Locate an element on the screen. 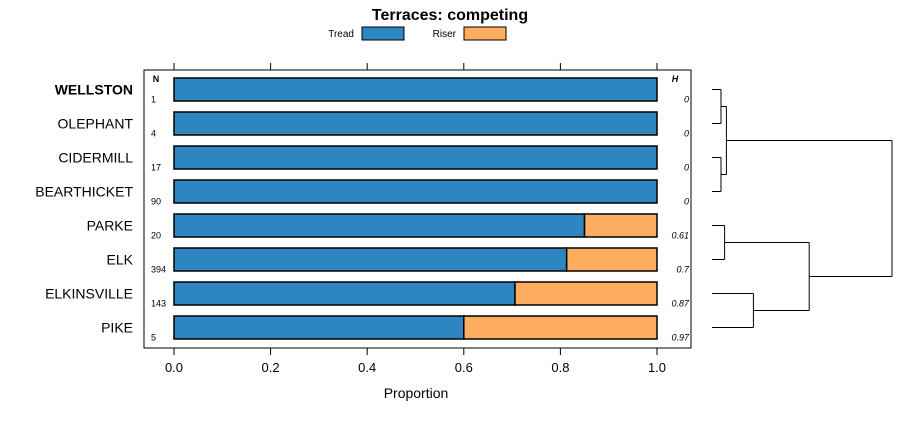 The height and width of the screenshot is (425, 900). row-n-value: 143 is located at coordinates (158, 304).